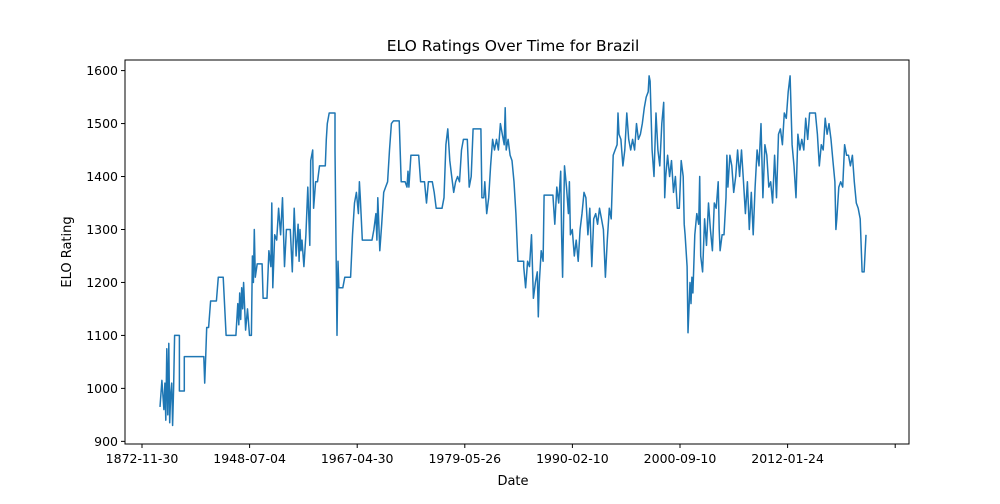 The image size is (1000, 504). Describe the element at coordinates (680, 458) in the screenshot. I see `x-tick-label: 2000-09-10` at that location.